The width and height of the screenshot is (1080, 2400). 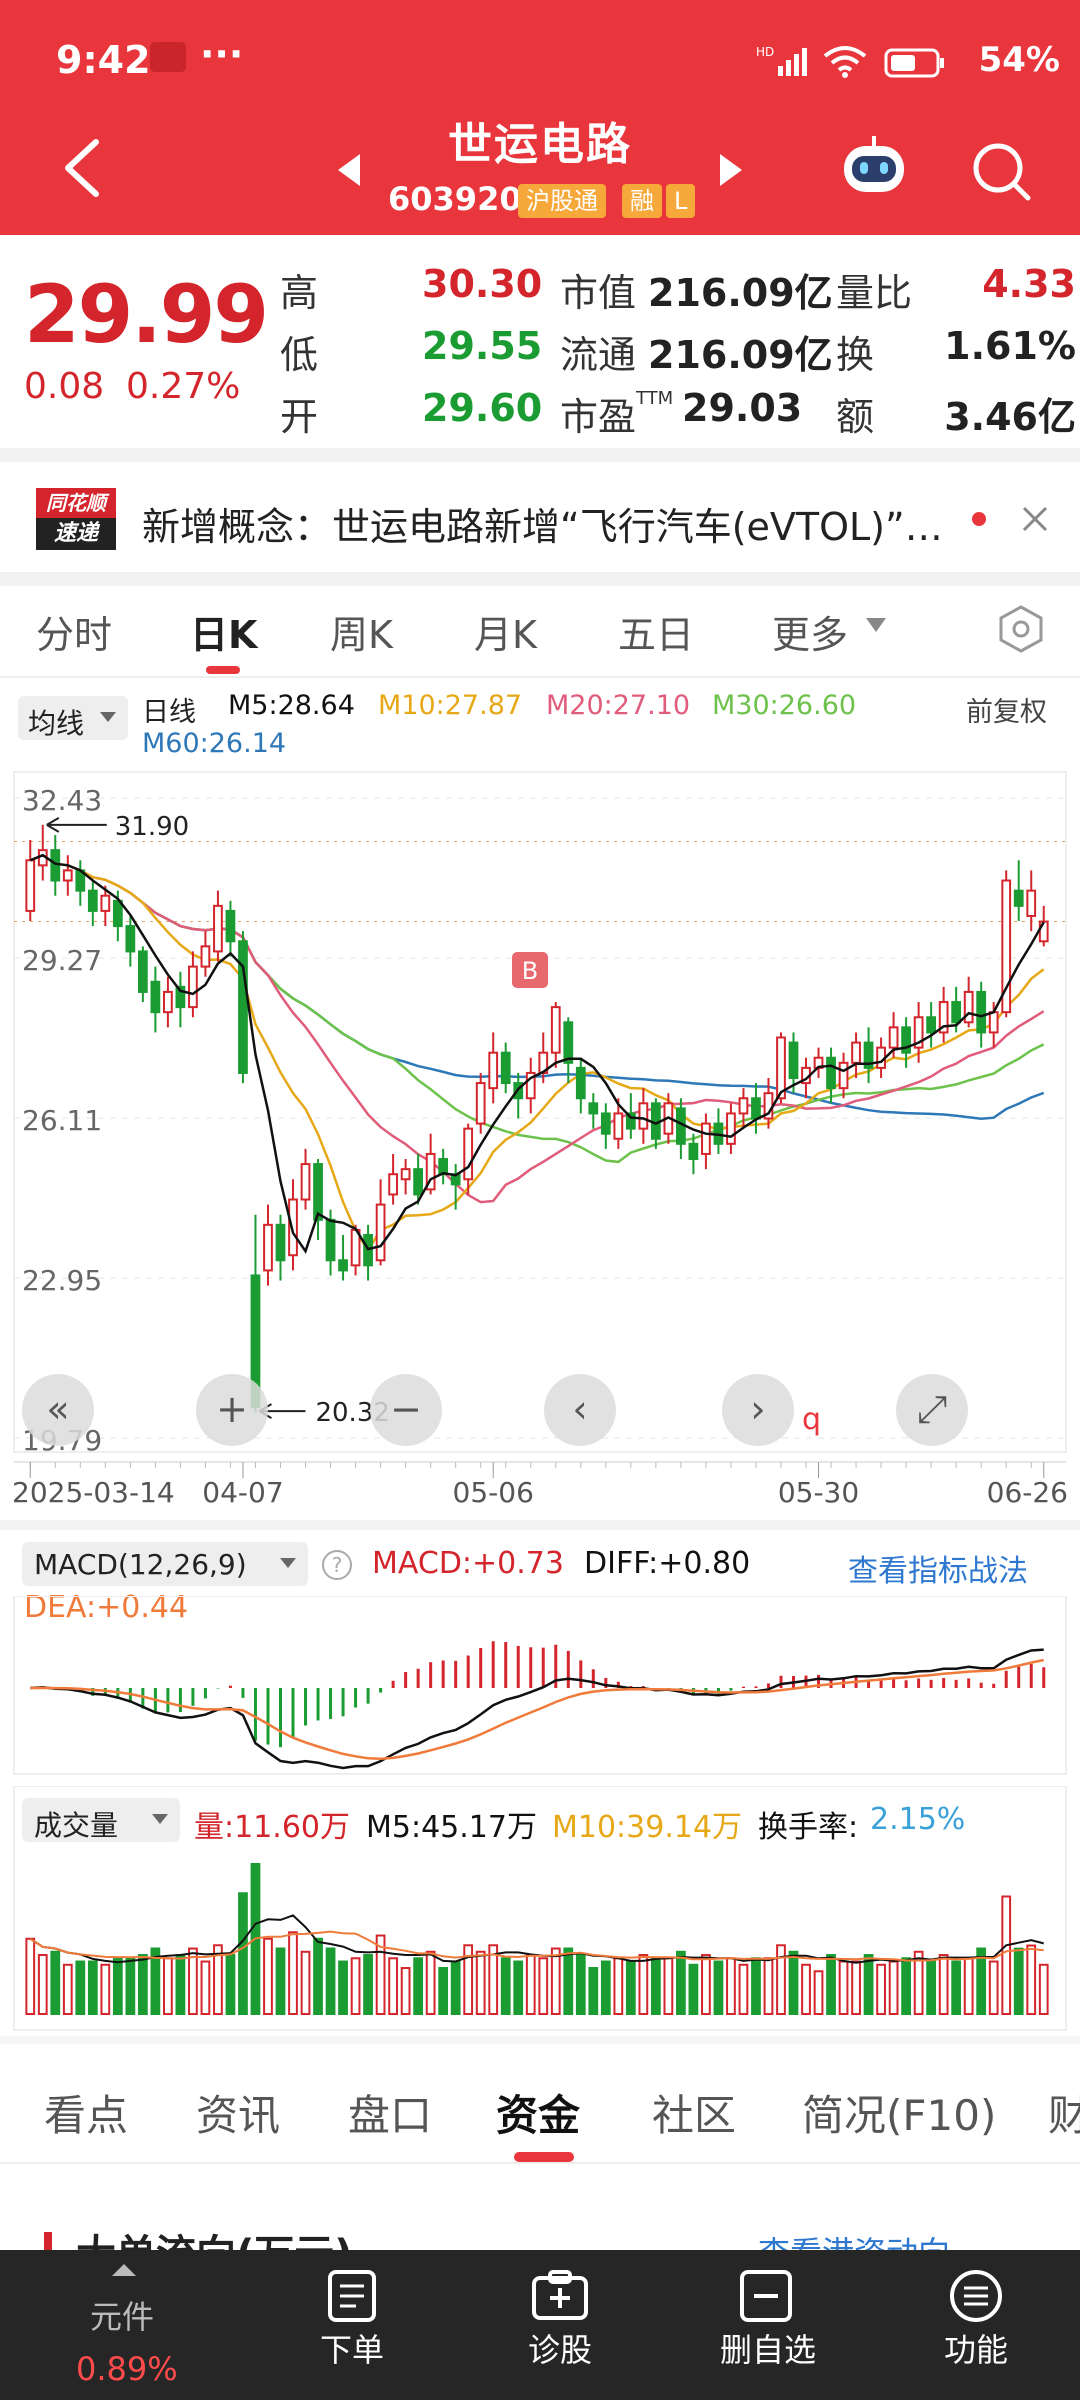 What do you see at coordinates (1035, 519) in the screenshot?
I see `close-icon` at bounding box center [1035, 519].